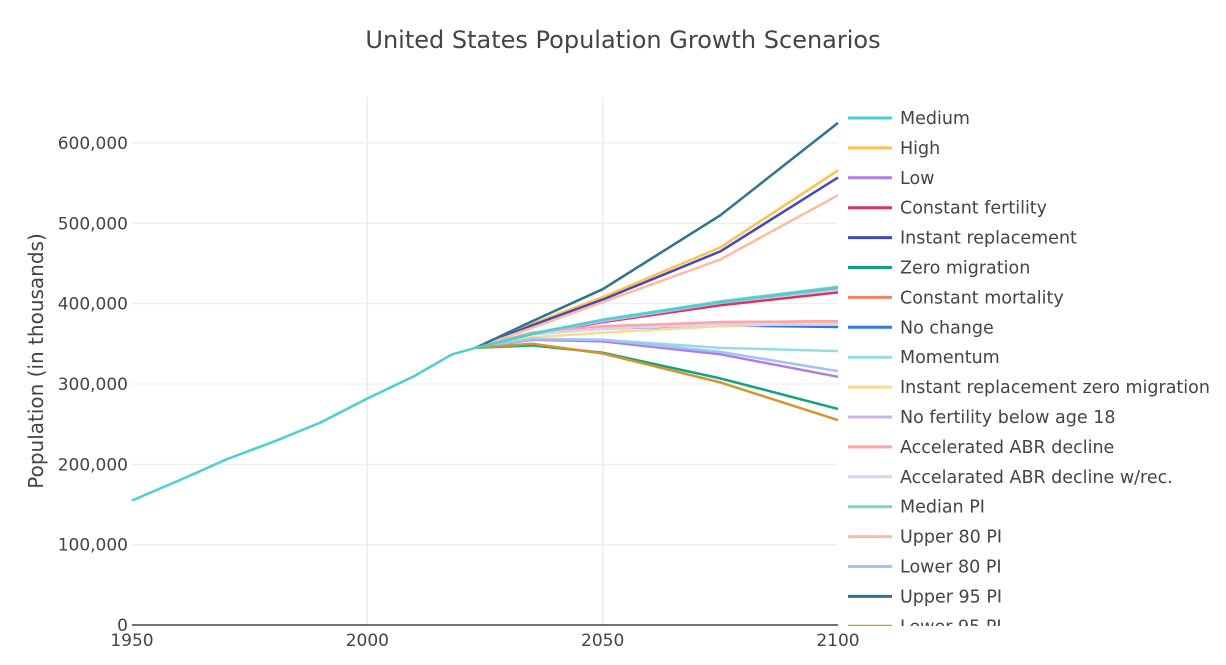 This screenshot has width=1226, height=665. What do you see at coordinates (951, 538) in the screenshot?
I see `legend-label: Upper 80 PI` at bounding box center [951, 538].